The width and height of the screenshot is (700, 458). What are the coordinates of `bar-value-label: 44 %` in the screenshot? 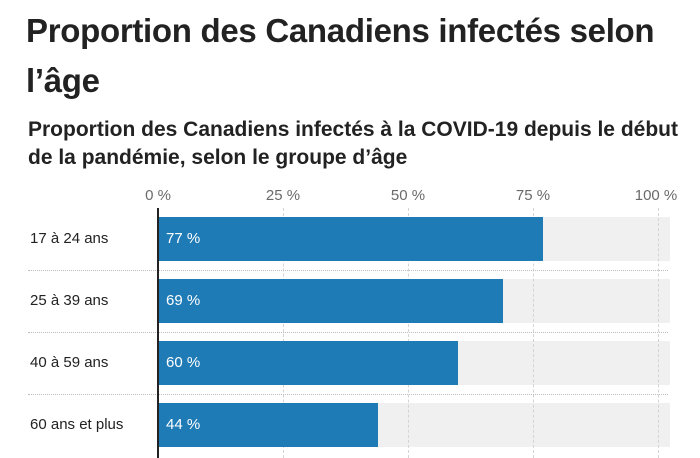 It's located at (183, 424).